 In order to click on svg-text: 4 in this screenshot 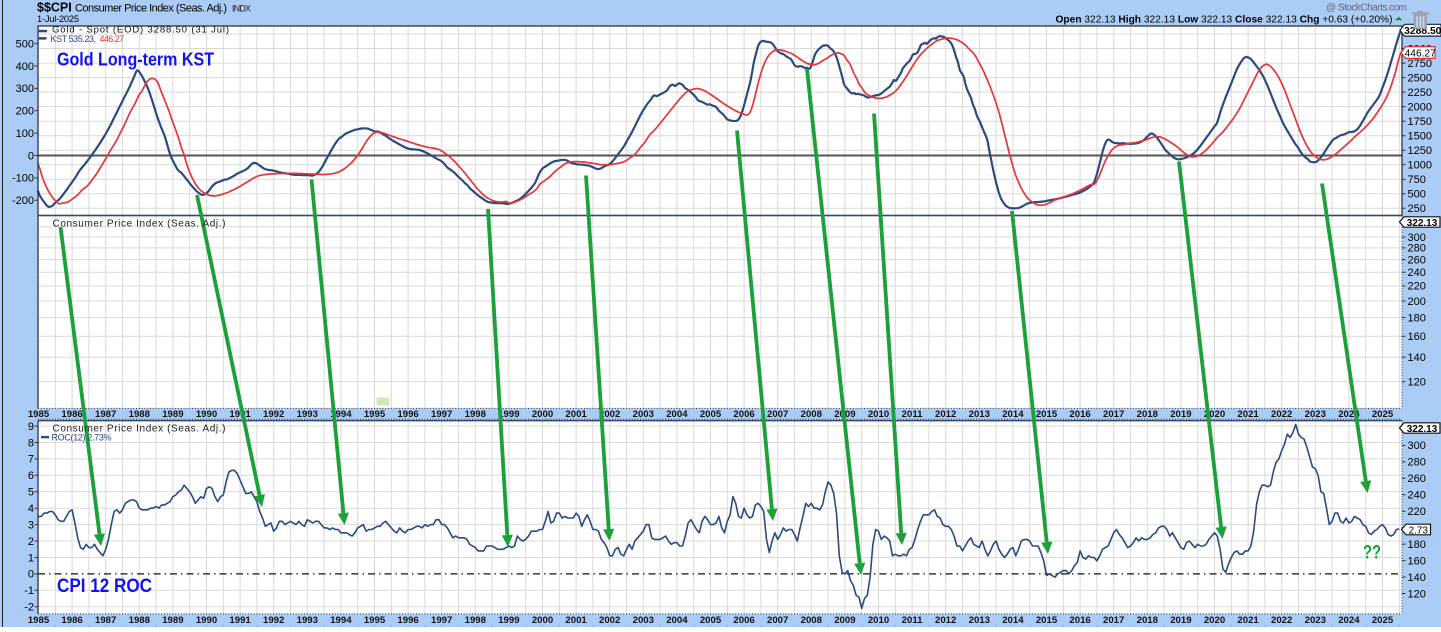, I will do `click(31, 509)`.